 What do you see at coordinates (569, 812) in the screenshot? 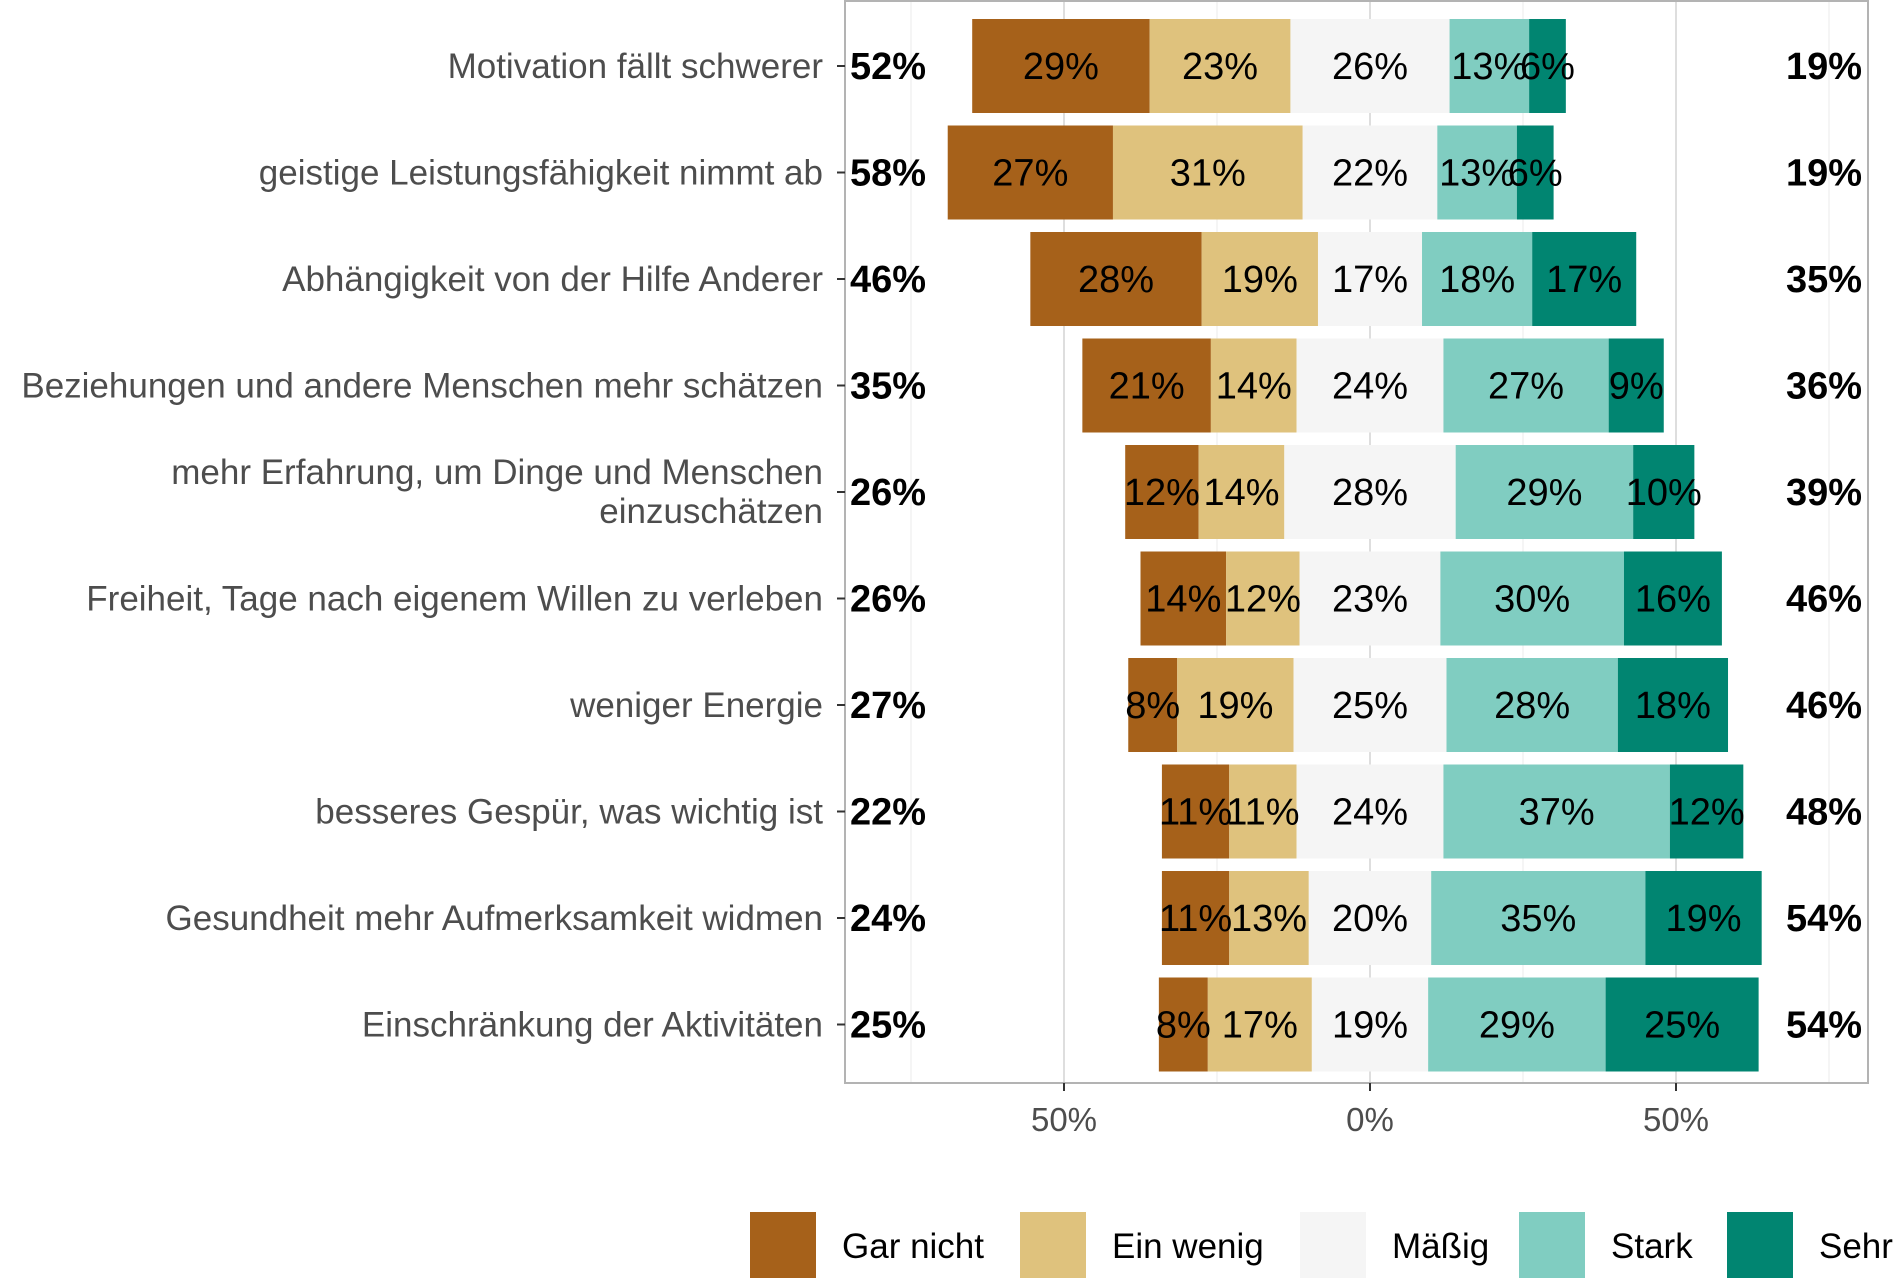
I see `category-label: besseres Gespür, was wichtig ist` at bounding box center [569, 812].